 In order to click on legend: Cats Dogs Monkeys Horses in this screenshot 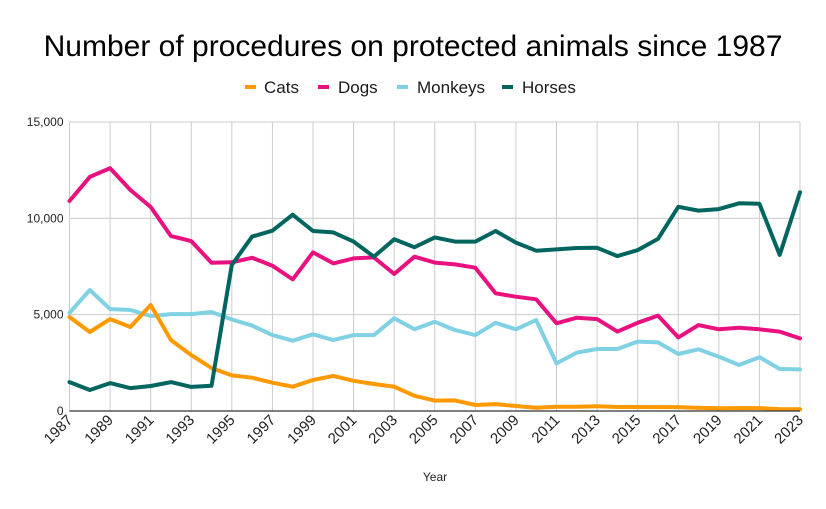, I will do `click(410, 87)`.